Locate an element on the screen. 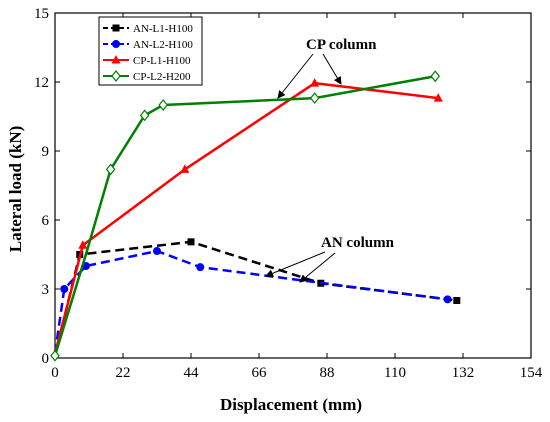 The image size is (550, 422). y-tick-label: 12 is located at coordinates (41, 83).